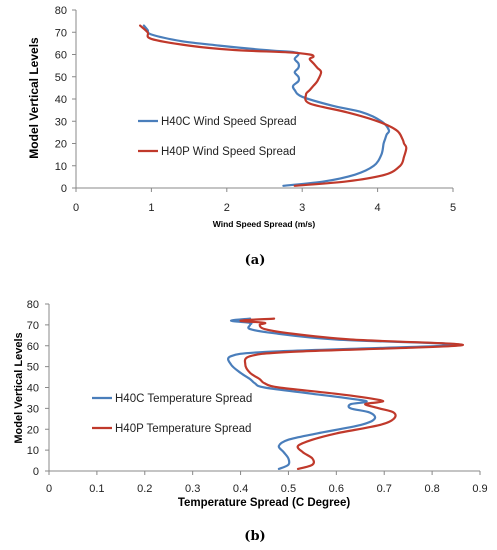  Describe the element at coordinates (19, 387) in the screenshot. I see `chart-b-y-axis-title: Model Vertical Levels` at that location.